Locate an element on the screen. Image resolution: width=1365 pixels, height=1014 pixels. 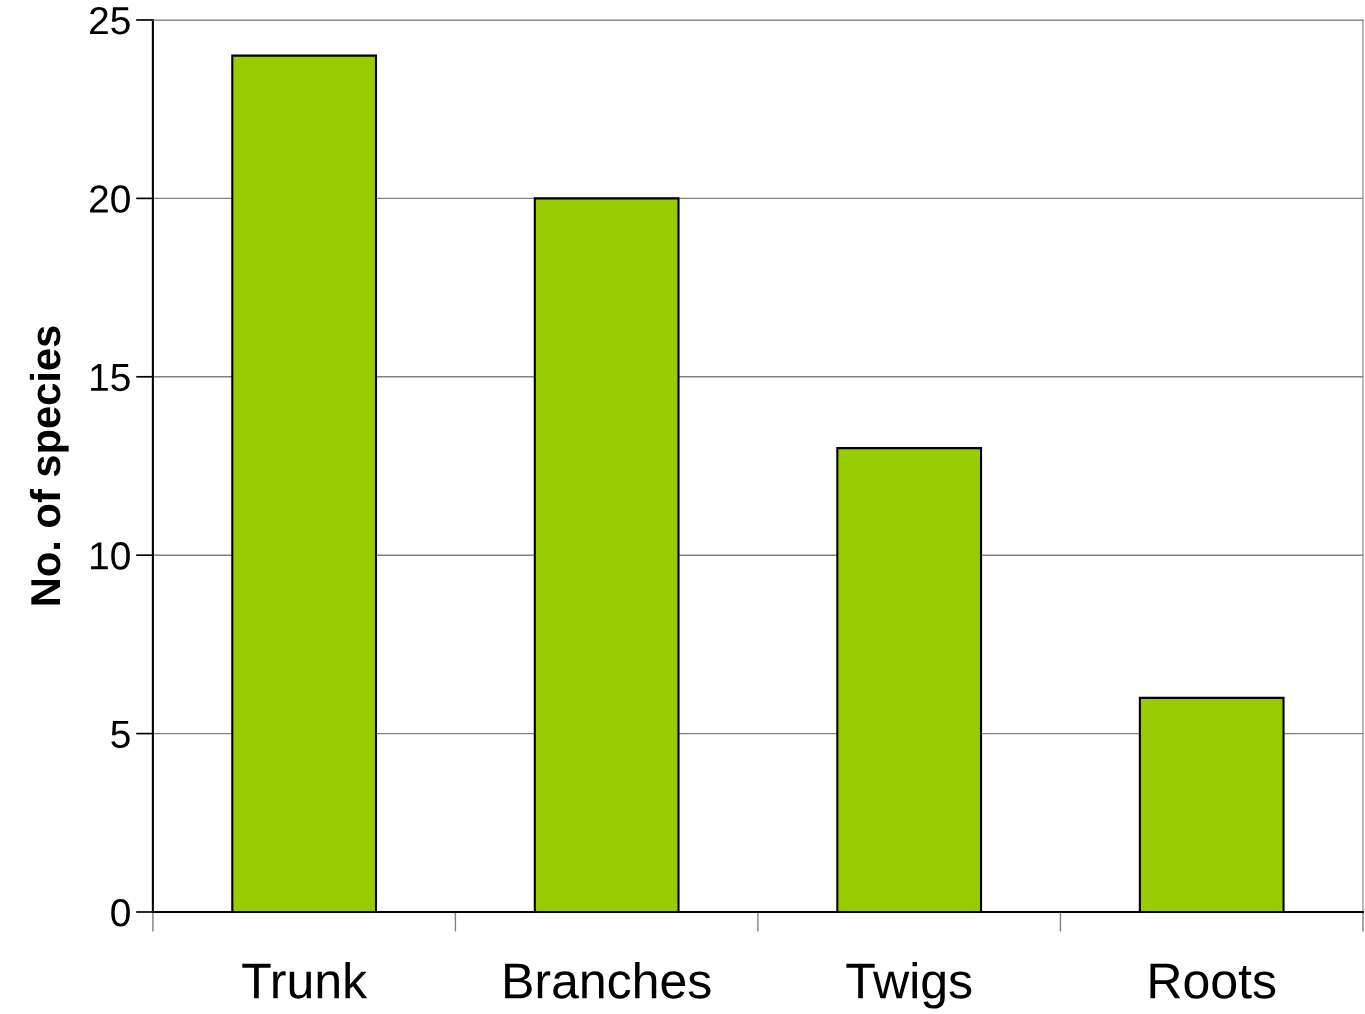
x-tick-label: Branches is located at coordinates (608, 980).